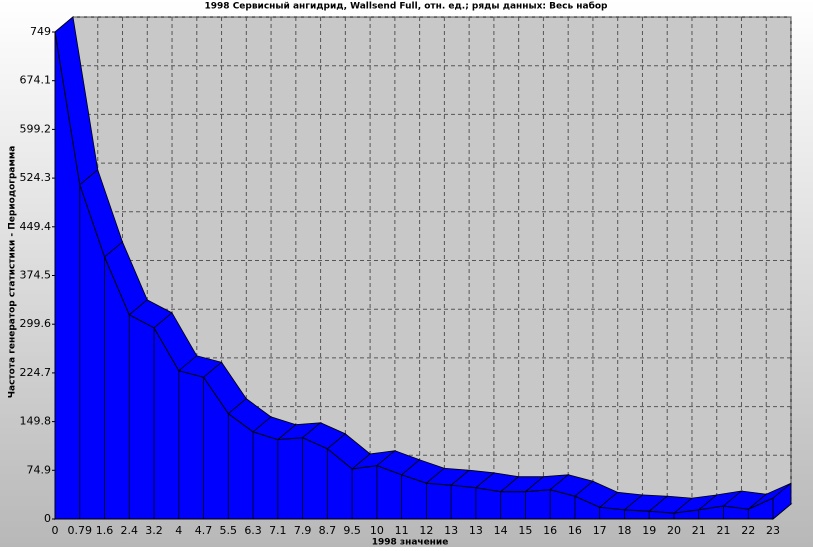 This screenshot has width=813, height=551. Describe the element at coordinates (410, 543) in the screenshot. I see `x-axis-label: 1998 значение` at that location.